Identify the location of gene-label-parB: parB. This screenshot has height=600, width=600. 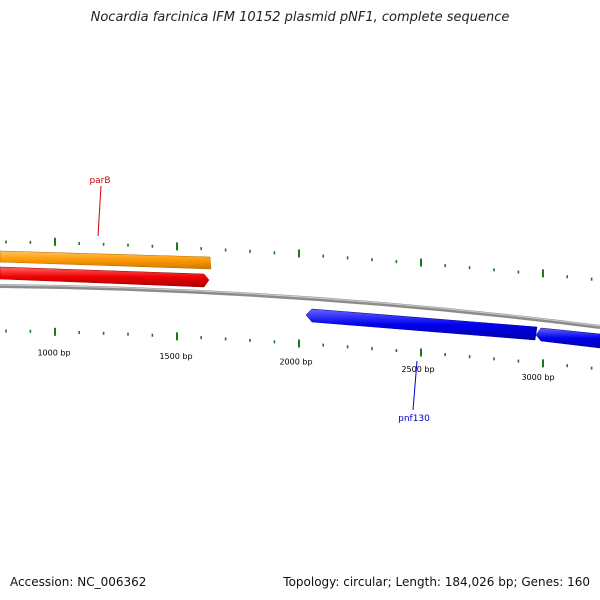
(99, 181).